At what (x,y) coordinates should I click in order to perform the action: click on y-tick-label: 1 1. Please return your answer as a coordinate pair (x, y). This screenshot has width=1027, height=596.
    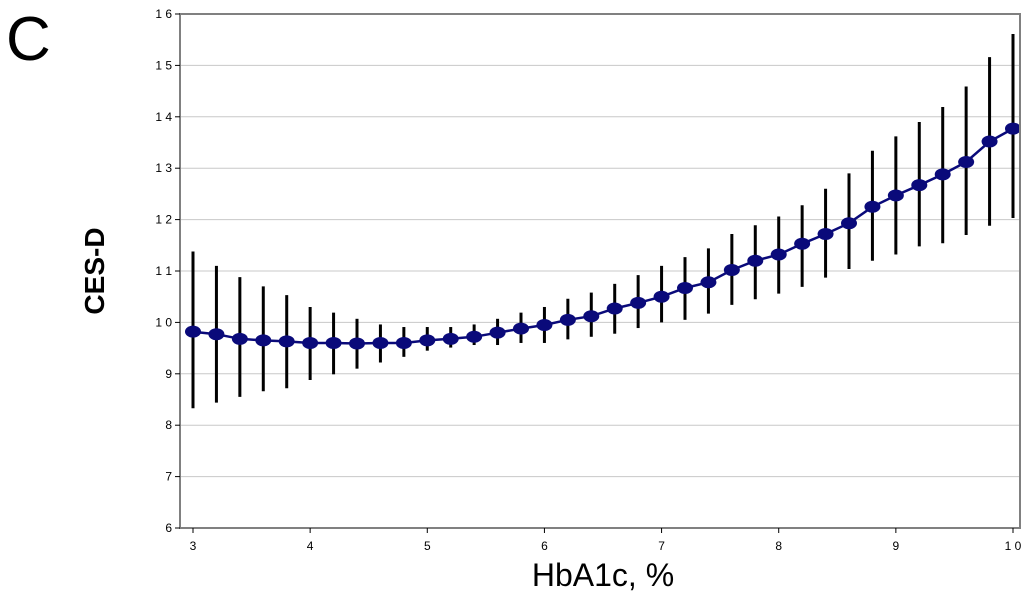
    Looking at the image, I should click on (163, 271).